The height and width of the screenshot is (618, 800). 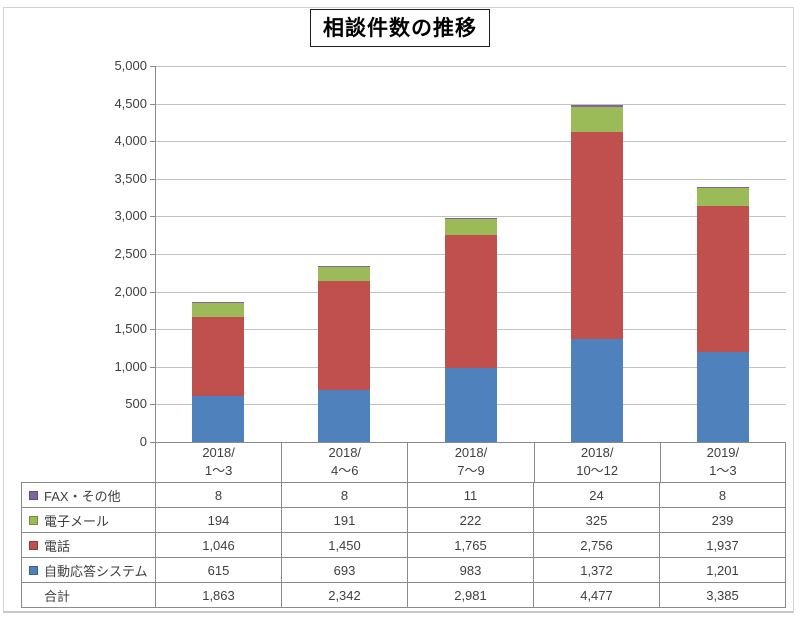 I want to click on value-cell: 24, so click(x=596, y=495).